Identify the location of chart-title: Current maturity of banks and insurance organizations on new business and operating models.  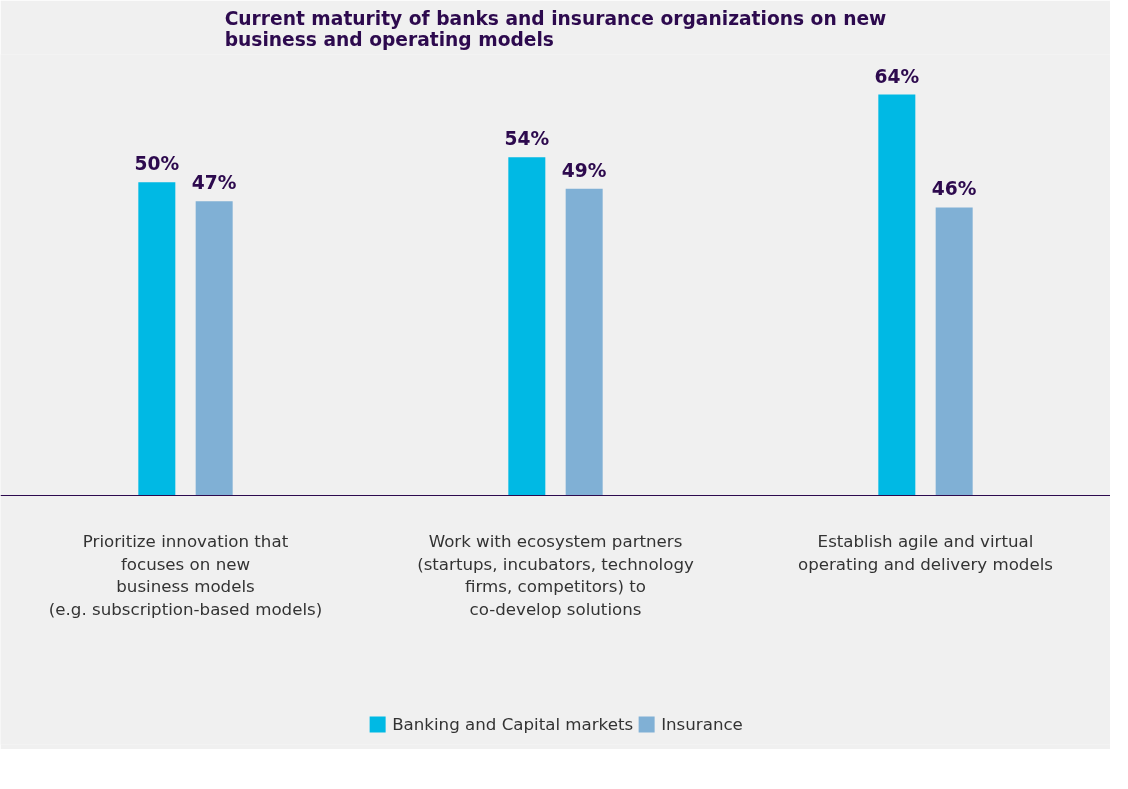
(555, 28).